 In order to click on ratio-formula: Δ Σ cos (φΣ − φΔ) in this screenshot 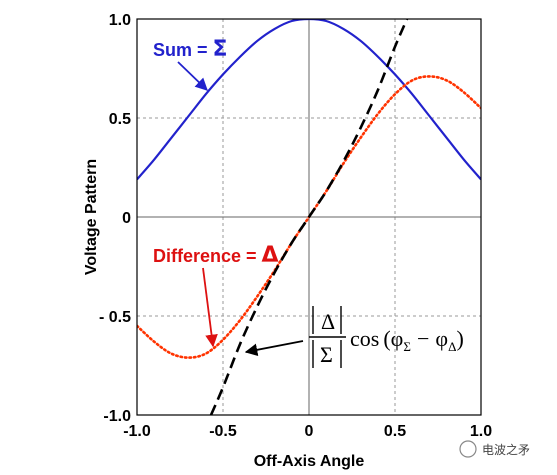, I will do `click(386, 337)`.